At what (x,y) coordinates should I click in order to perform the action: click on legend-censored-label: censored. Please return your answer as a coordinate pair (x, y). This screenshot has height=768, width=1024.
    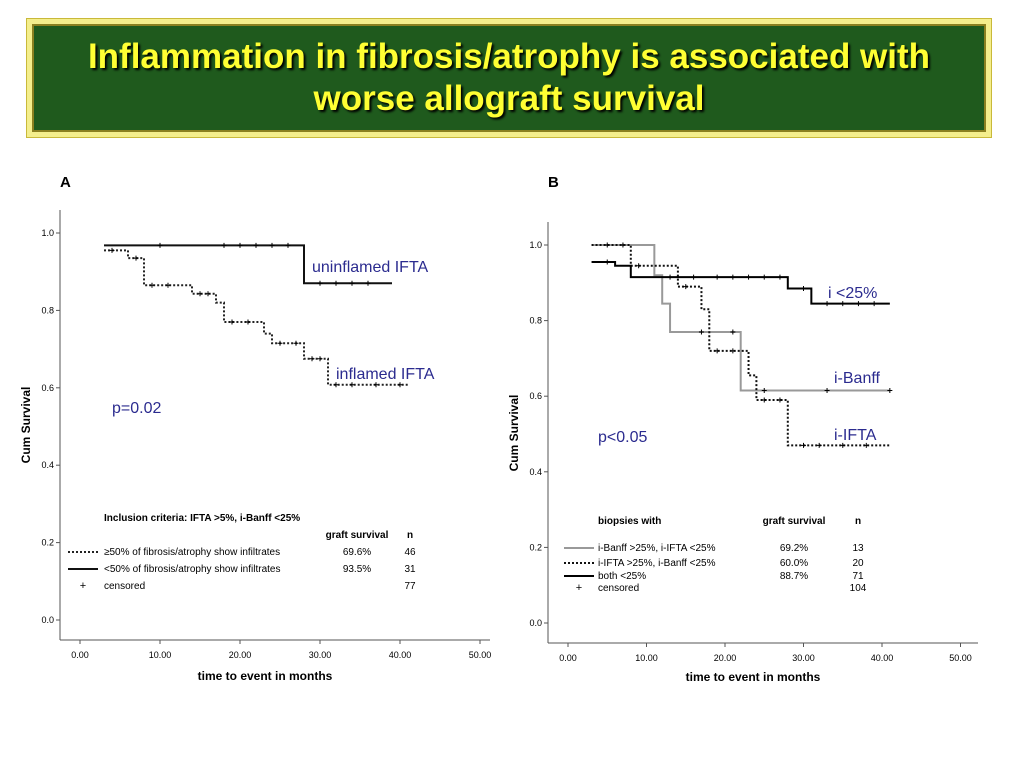
    Looking at the image, I should click on (618, 588).